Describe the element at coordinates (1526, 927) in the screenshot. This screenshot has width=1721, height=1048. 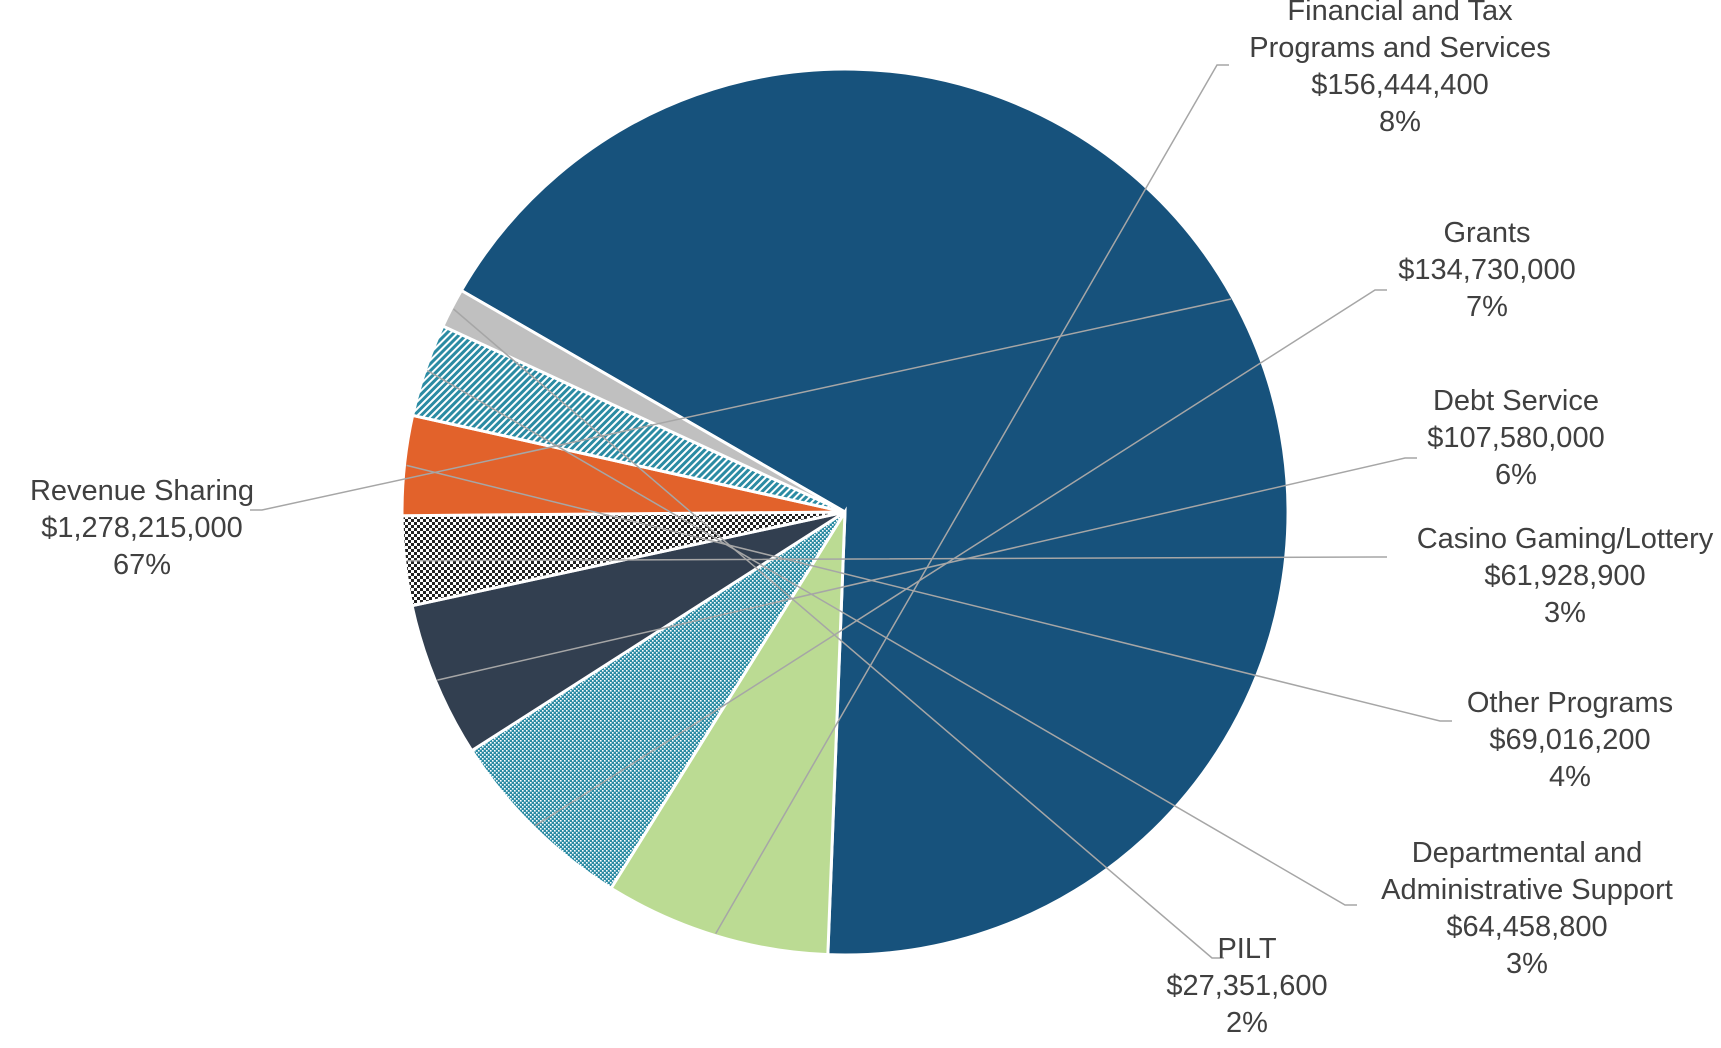
I see `slice-label-value: $64,458,800` at that location.